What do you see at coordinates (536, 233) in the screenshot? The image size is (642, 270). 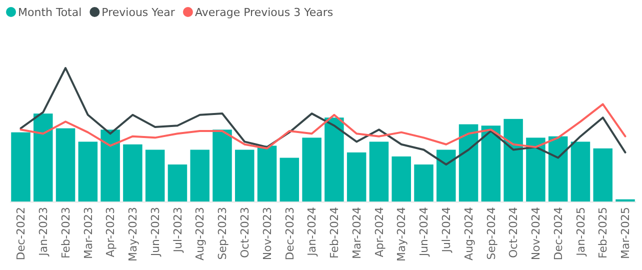 I see `x-tick-label: Nov-2024` at bounding box center [536, 233].